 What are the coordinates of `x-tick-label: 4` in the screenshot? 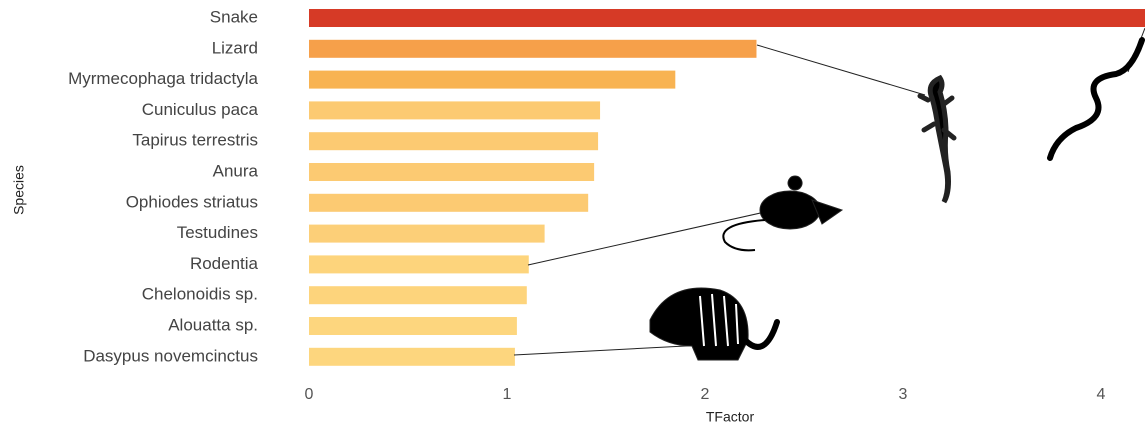 It's located at (1101, 394).